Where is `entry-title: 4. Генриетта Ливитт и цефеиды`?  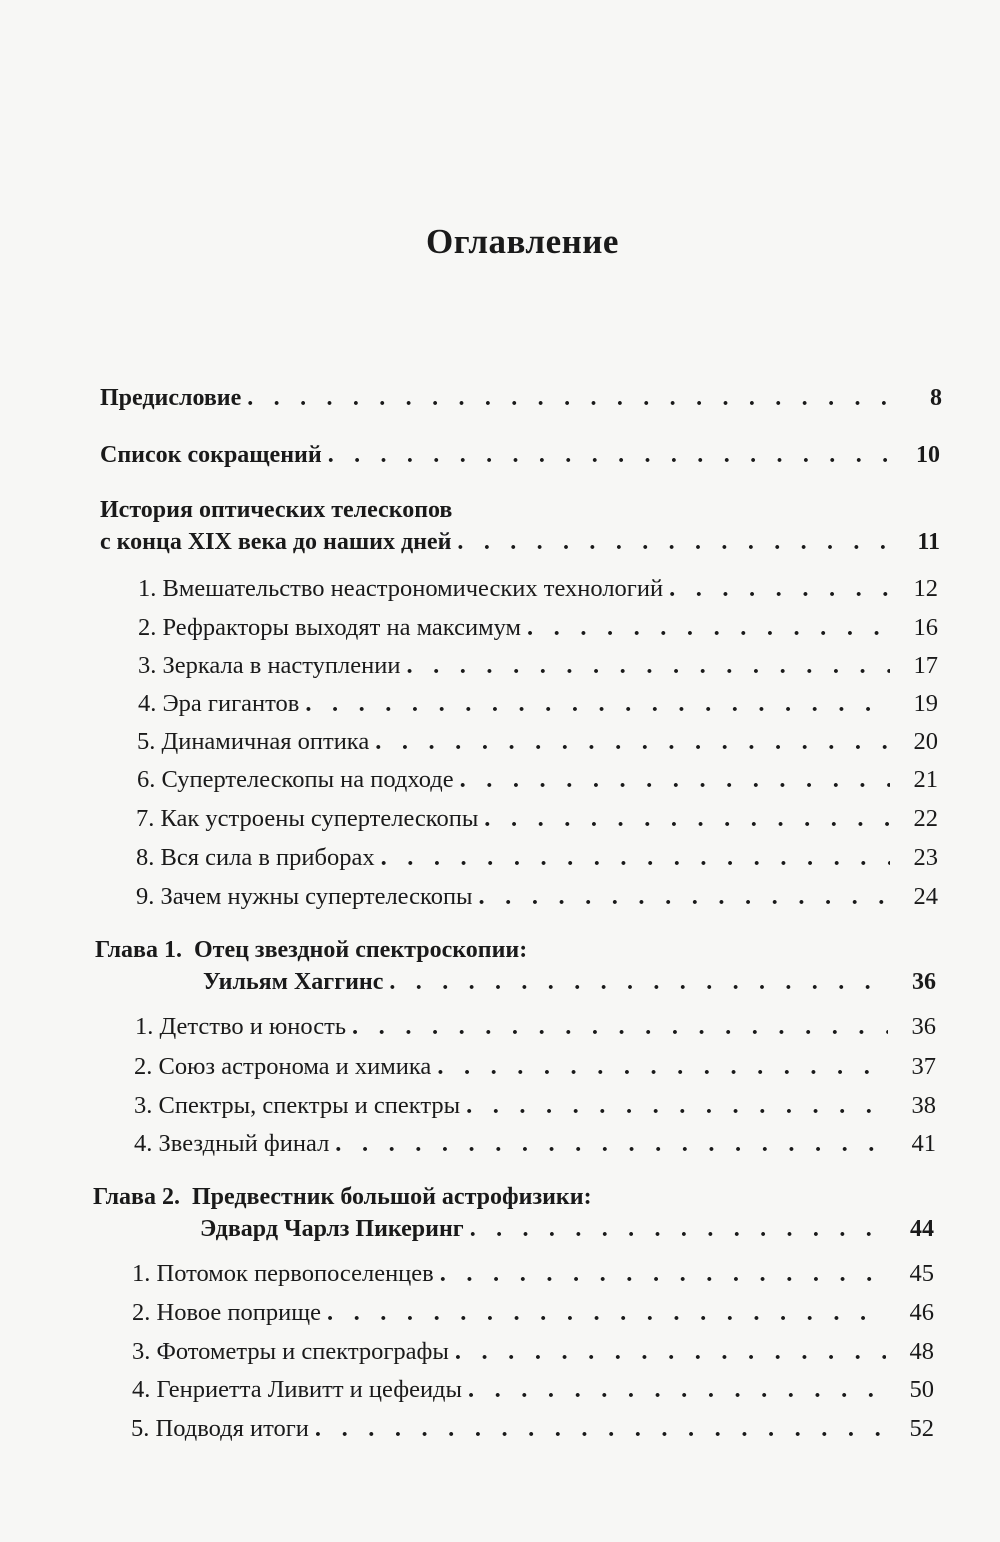
entry-title: 4. Генриетта Ливитт и цефеиды is located at coordinates (297, 1389).